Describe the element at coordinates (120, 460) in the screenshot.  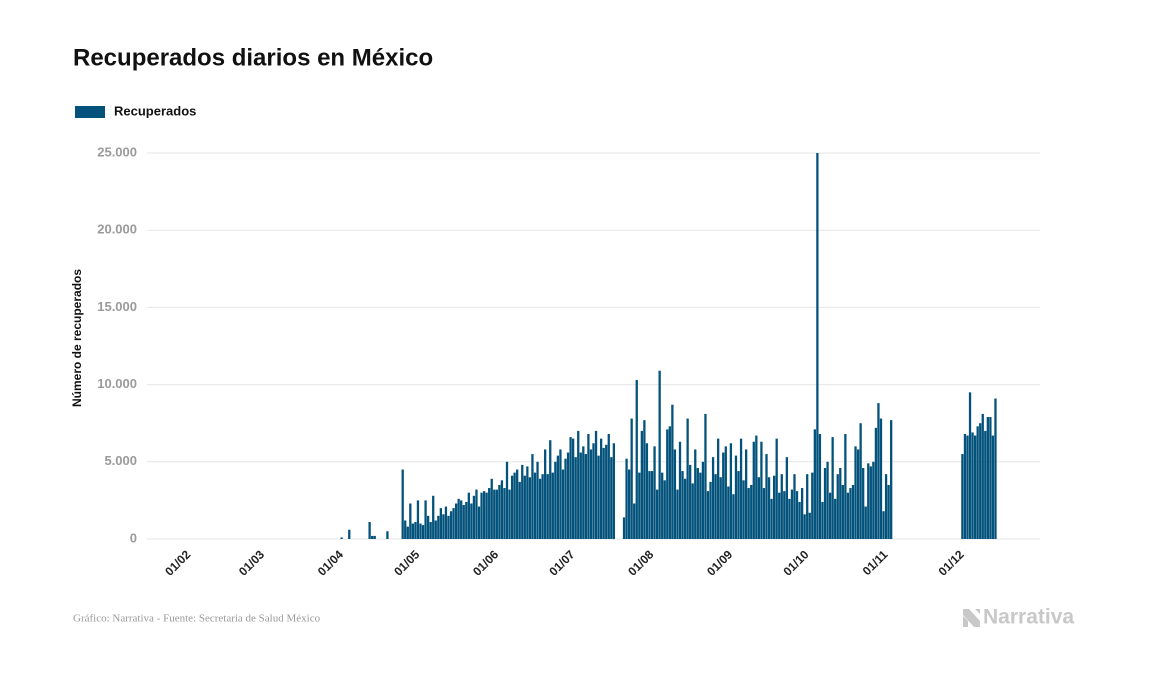
I see `y-tick-label: 5.000` at that location.